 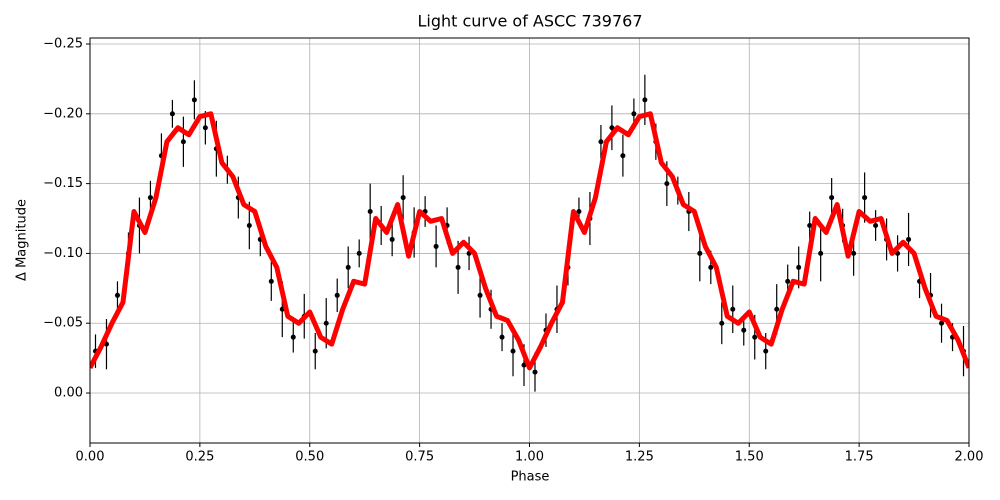 I want to click on y-tick-label: 0.00, so click(x=68, y=393).